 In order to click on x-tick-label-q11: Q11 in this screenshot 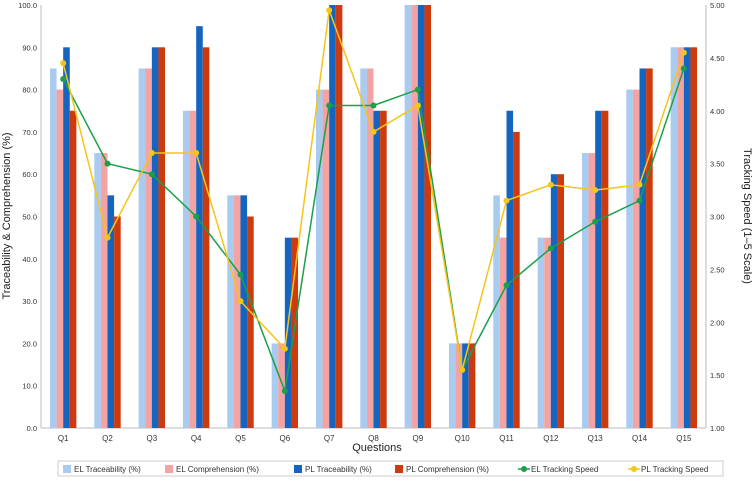, I will do `click(506, 438)`.